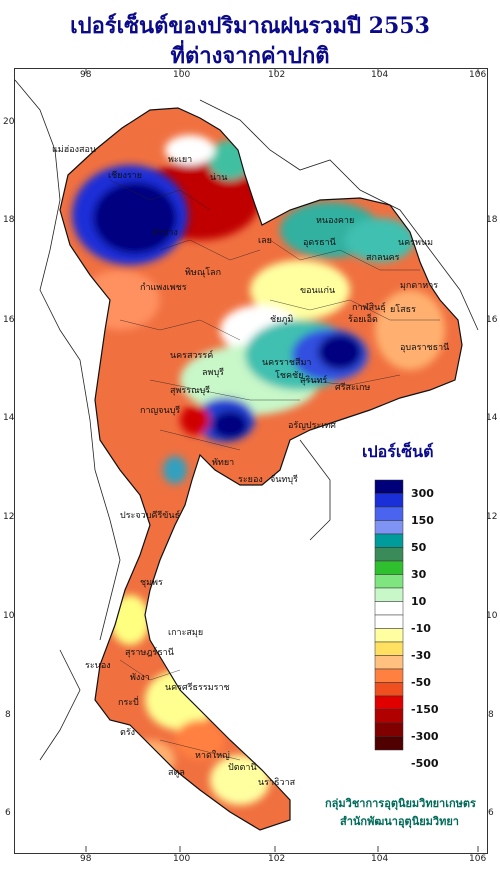 This screenshot has height=871, width=500. What do you see at coordinates (478, 859) in the screenshot?
I see `bottom-tick-106: 106` at bounding box center [478, 859].